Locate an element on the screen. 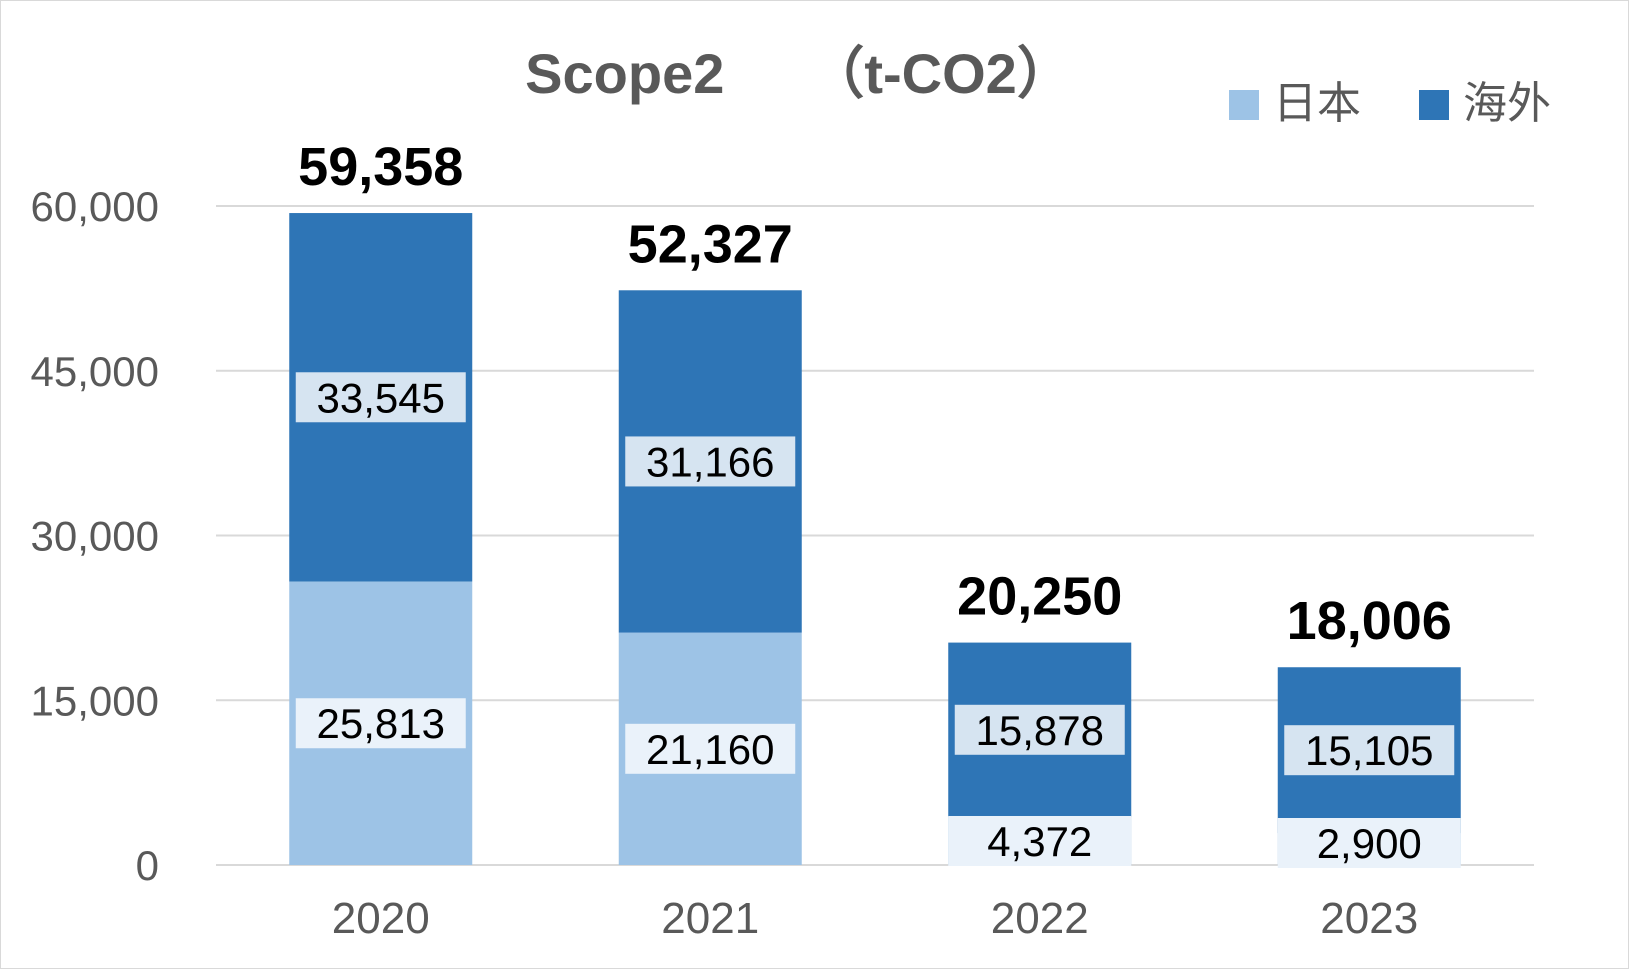  total-label-2021: 52,327 is located at coordinates (710, 244).